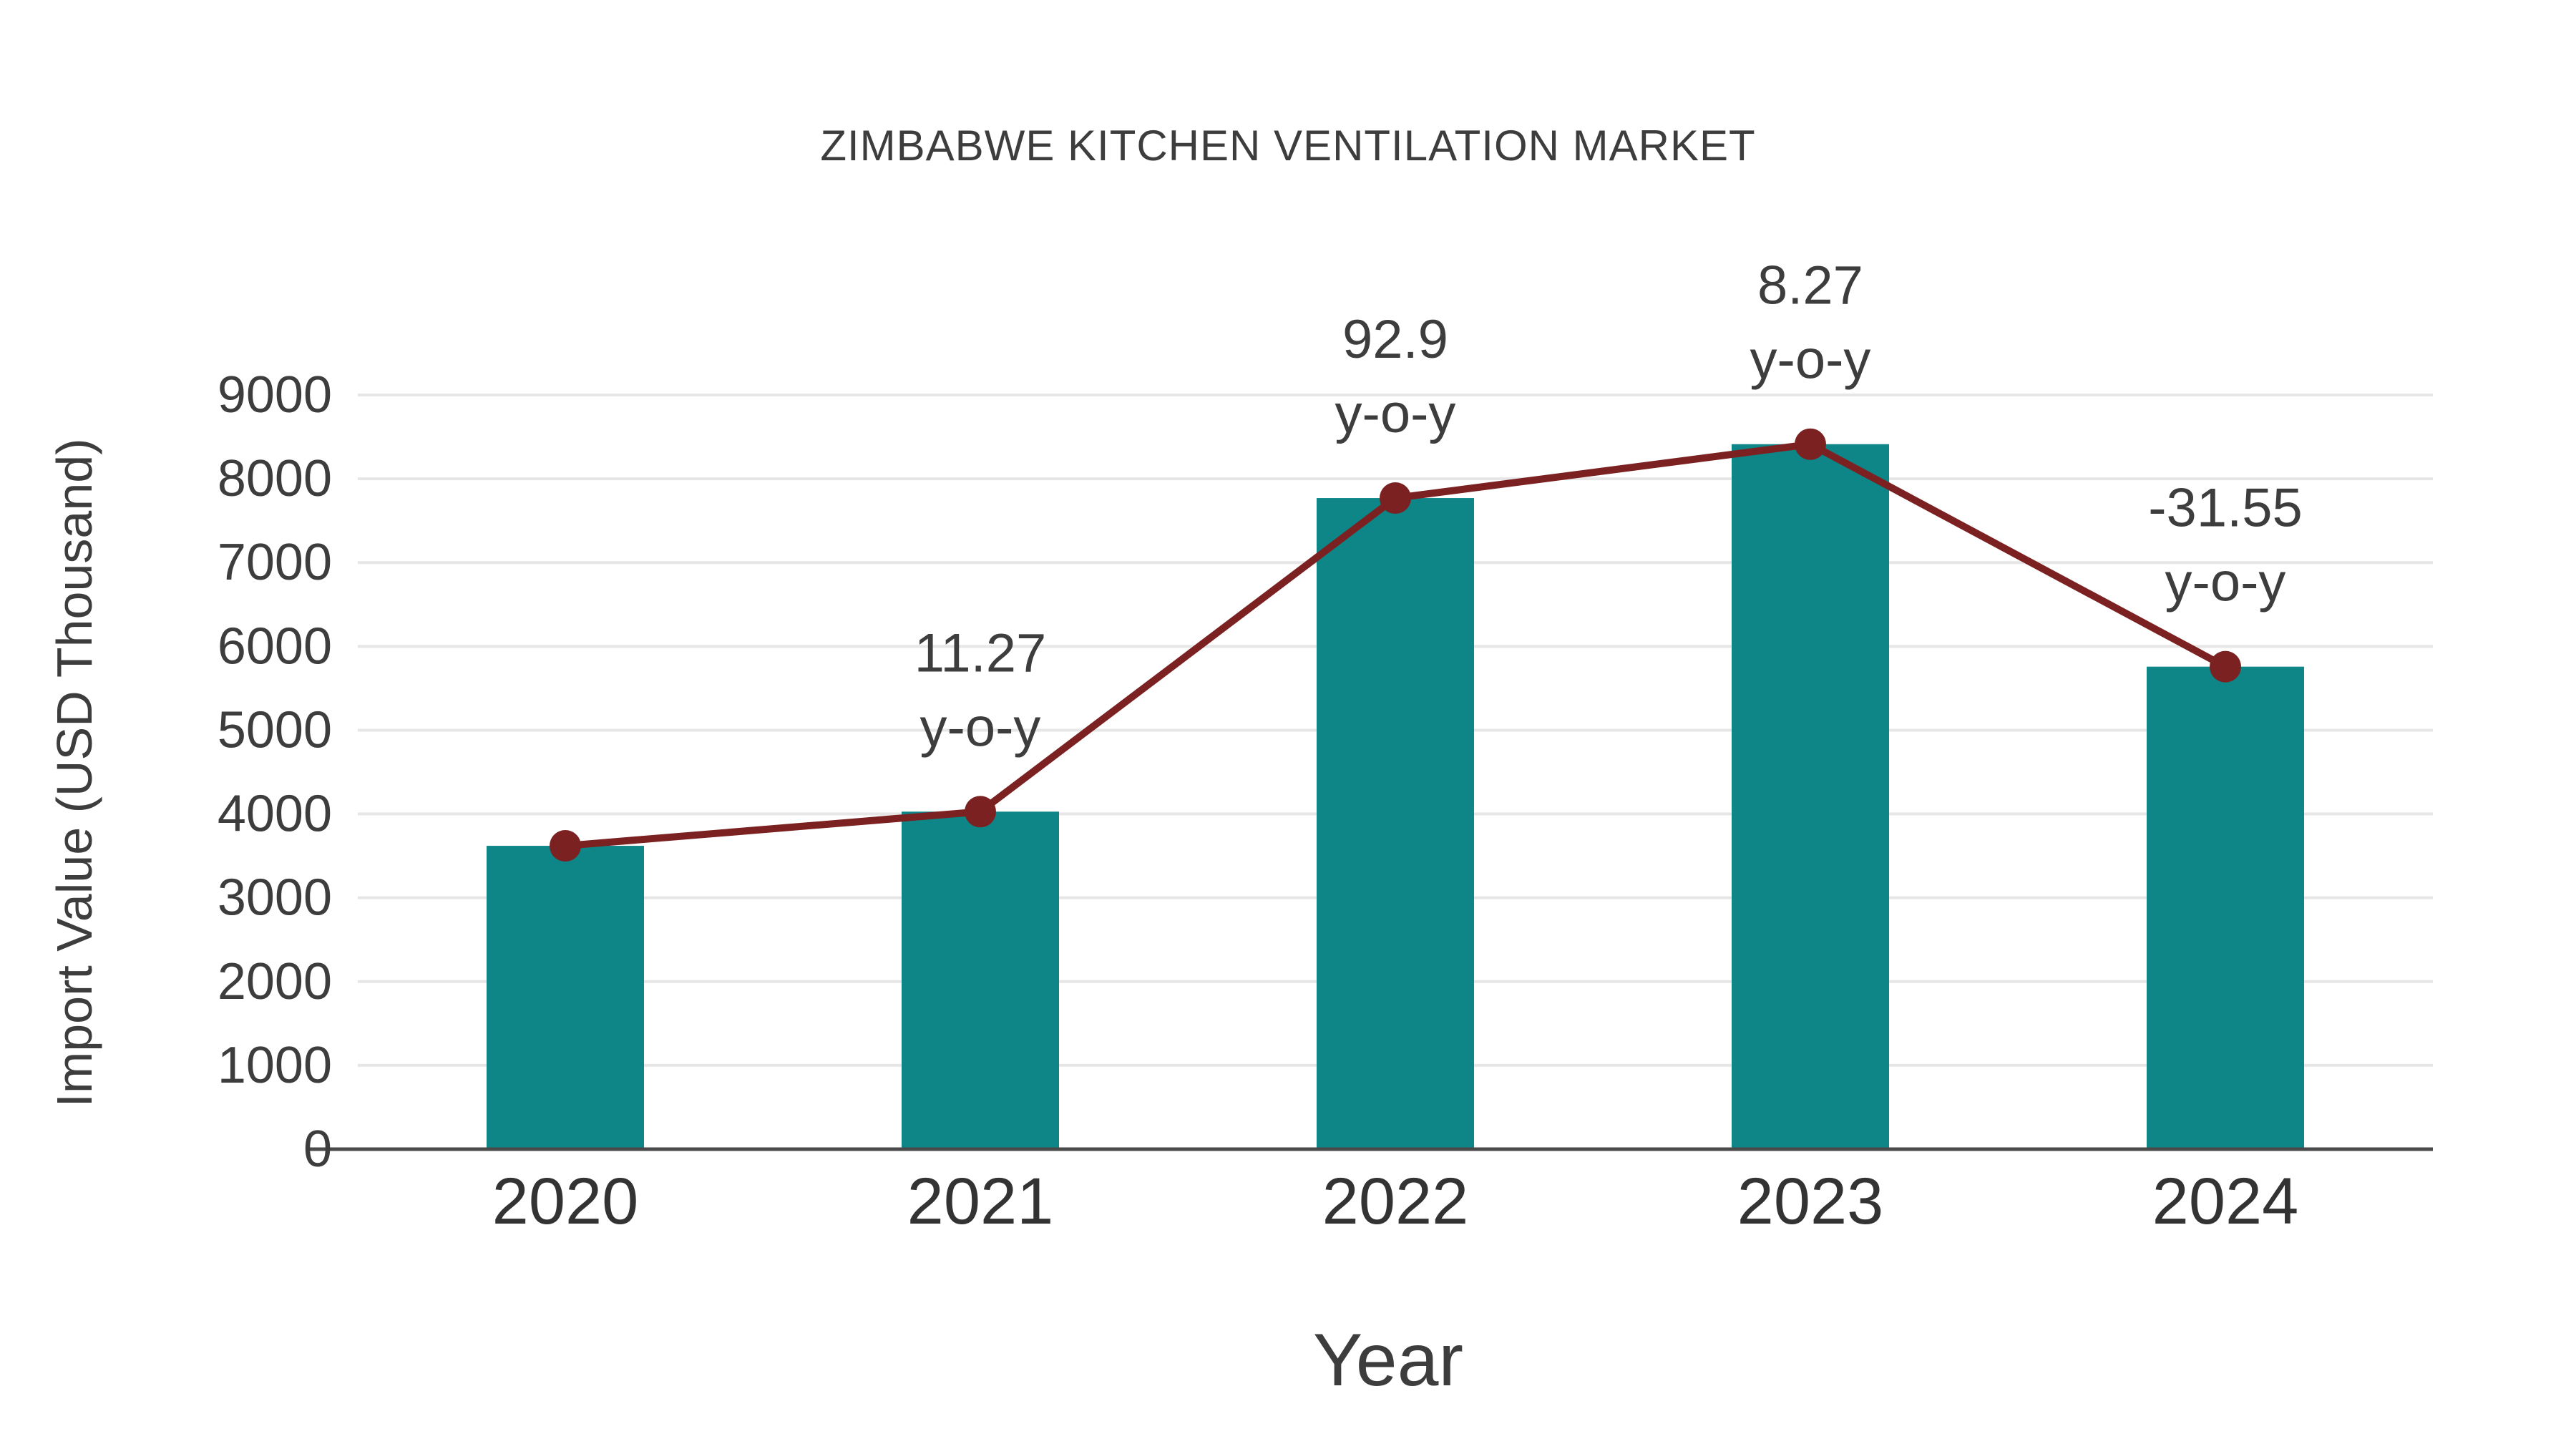 The image size is (2576, 1449). Describe the element at coordinates (275, 395) in the screenshot. I see `y-tick-label: 9000` at that location.